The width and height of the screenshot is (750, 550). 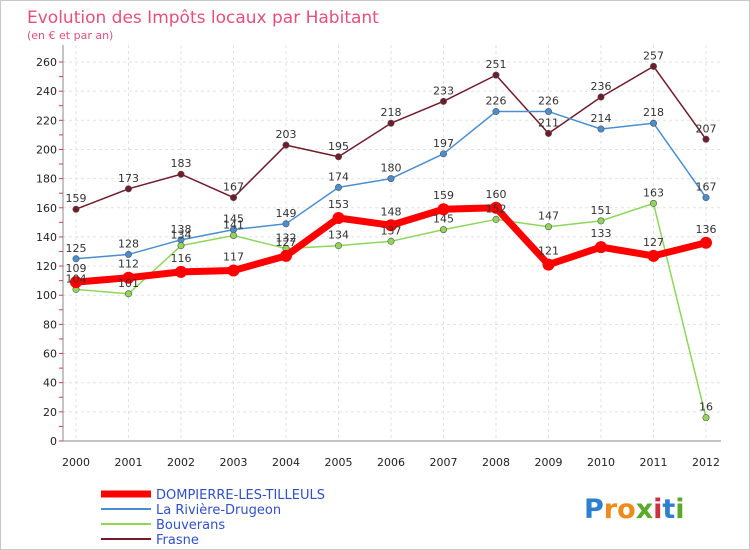 What do you see at coordinates (338, 146) in the screenshot?
I see `data-label: 195` at bounding box center [338, 146].